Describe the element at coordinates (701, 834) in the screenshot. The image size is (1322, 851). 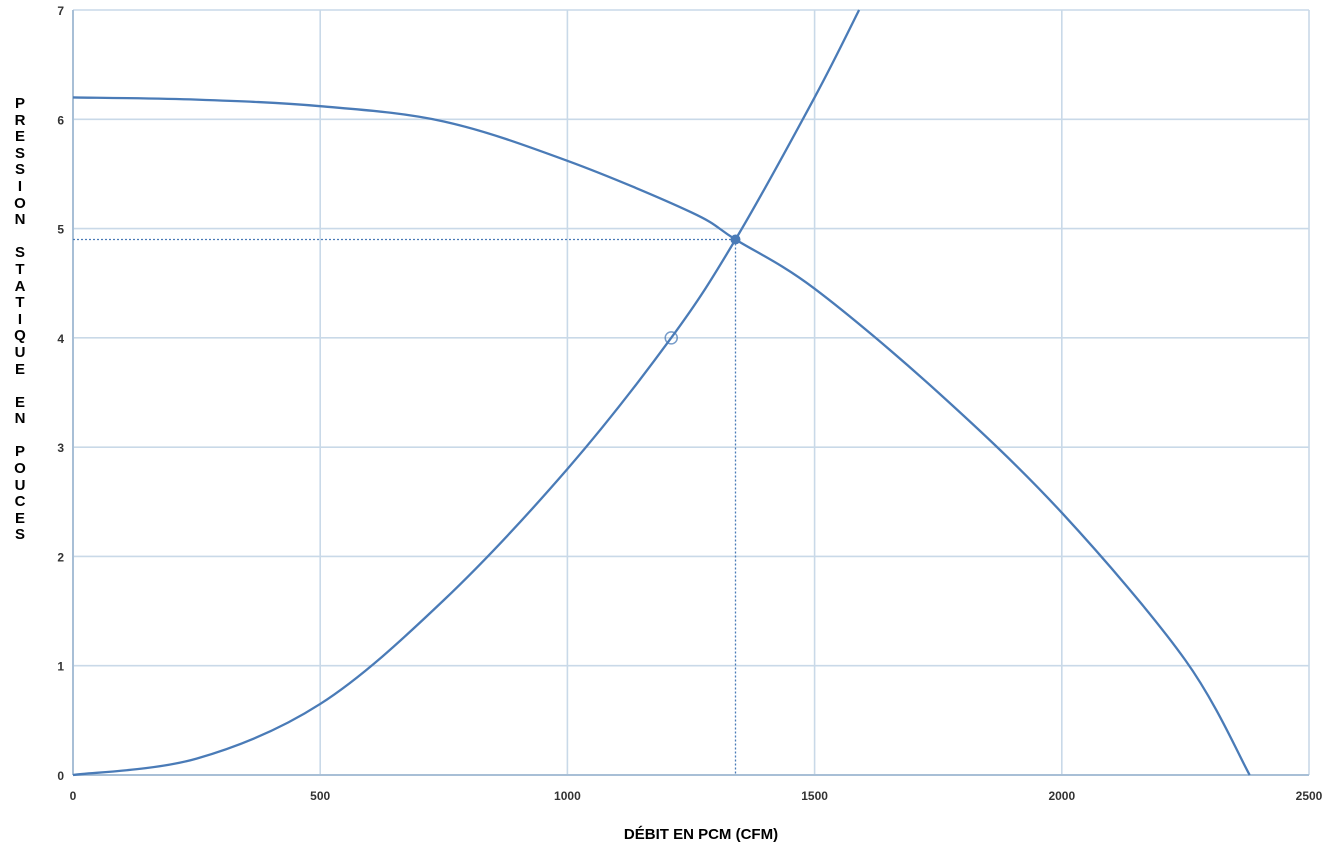
I see `x-axis-title: DÉBIT EN PCM (CFM)` at that location.